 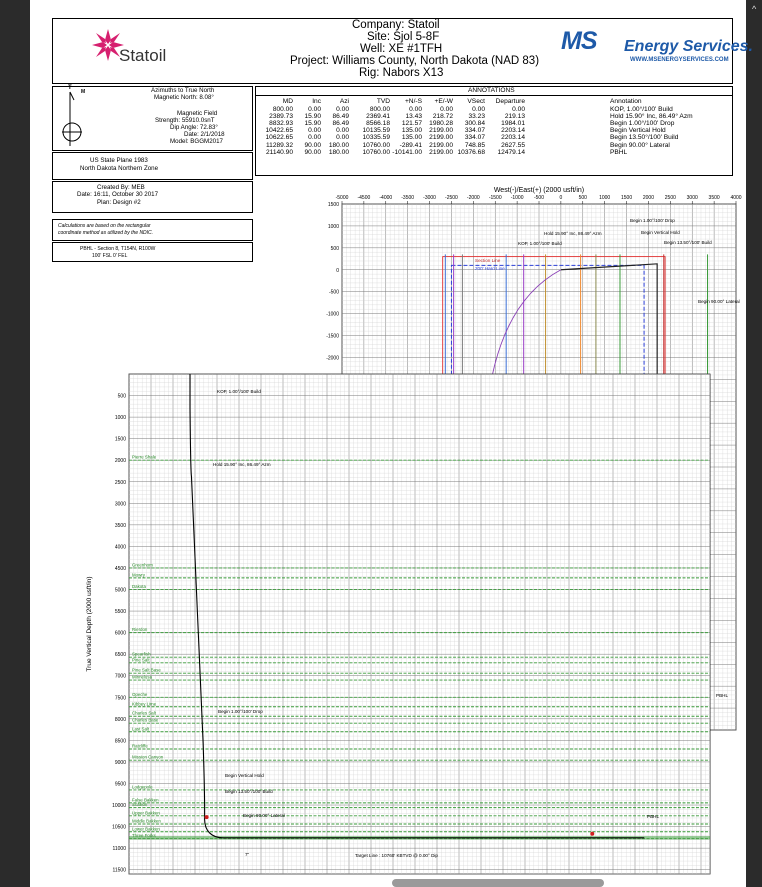 I want to click on plan-x-tick-label: 3500, so click(x=714, y=198).